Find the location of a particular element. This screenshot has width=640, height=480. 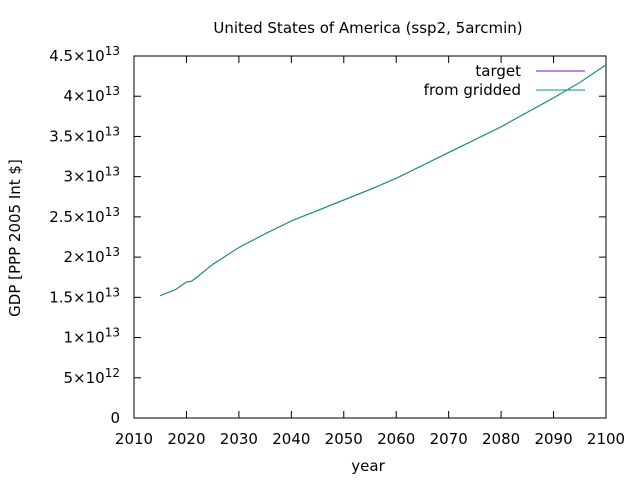

x-tick-label: 2030 is located at coordinates (239, 439).